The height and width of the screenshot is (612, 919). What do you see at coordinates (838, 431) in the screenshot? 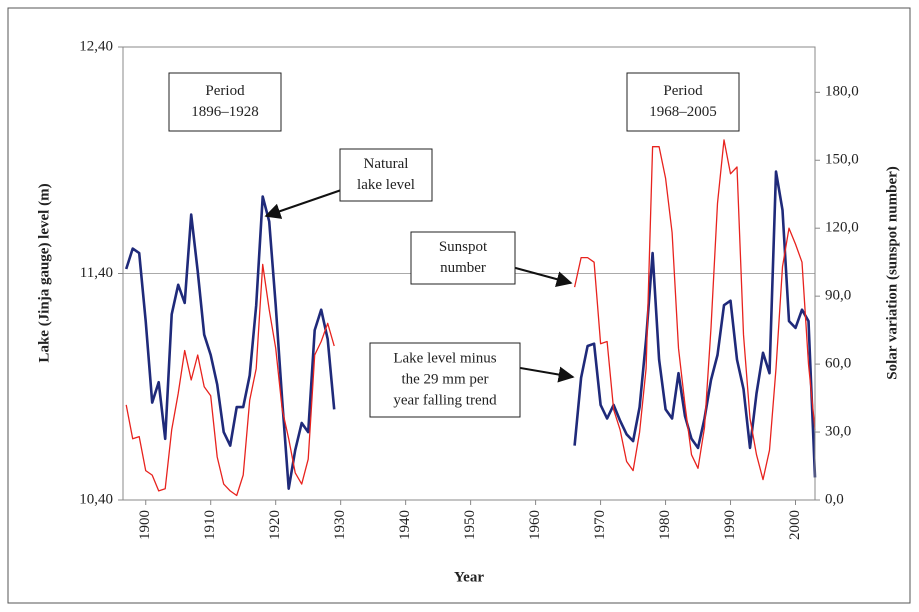
I see `y2-tick-label: 30,0` at bounding box center [838, 431].